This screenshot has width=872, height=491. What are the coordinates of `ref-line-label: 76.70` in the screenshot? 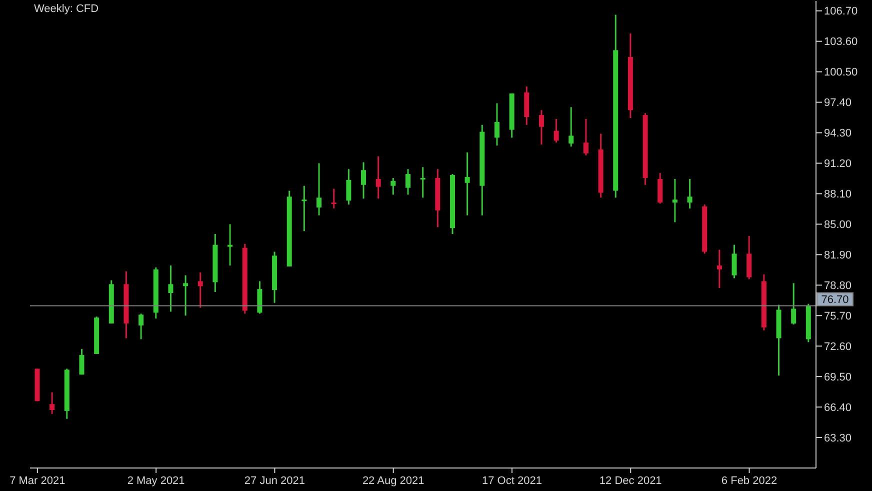 It's located at (835, 300).